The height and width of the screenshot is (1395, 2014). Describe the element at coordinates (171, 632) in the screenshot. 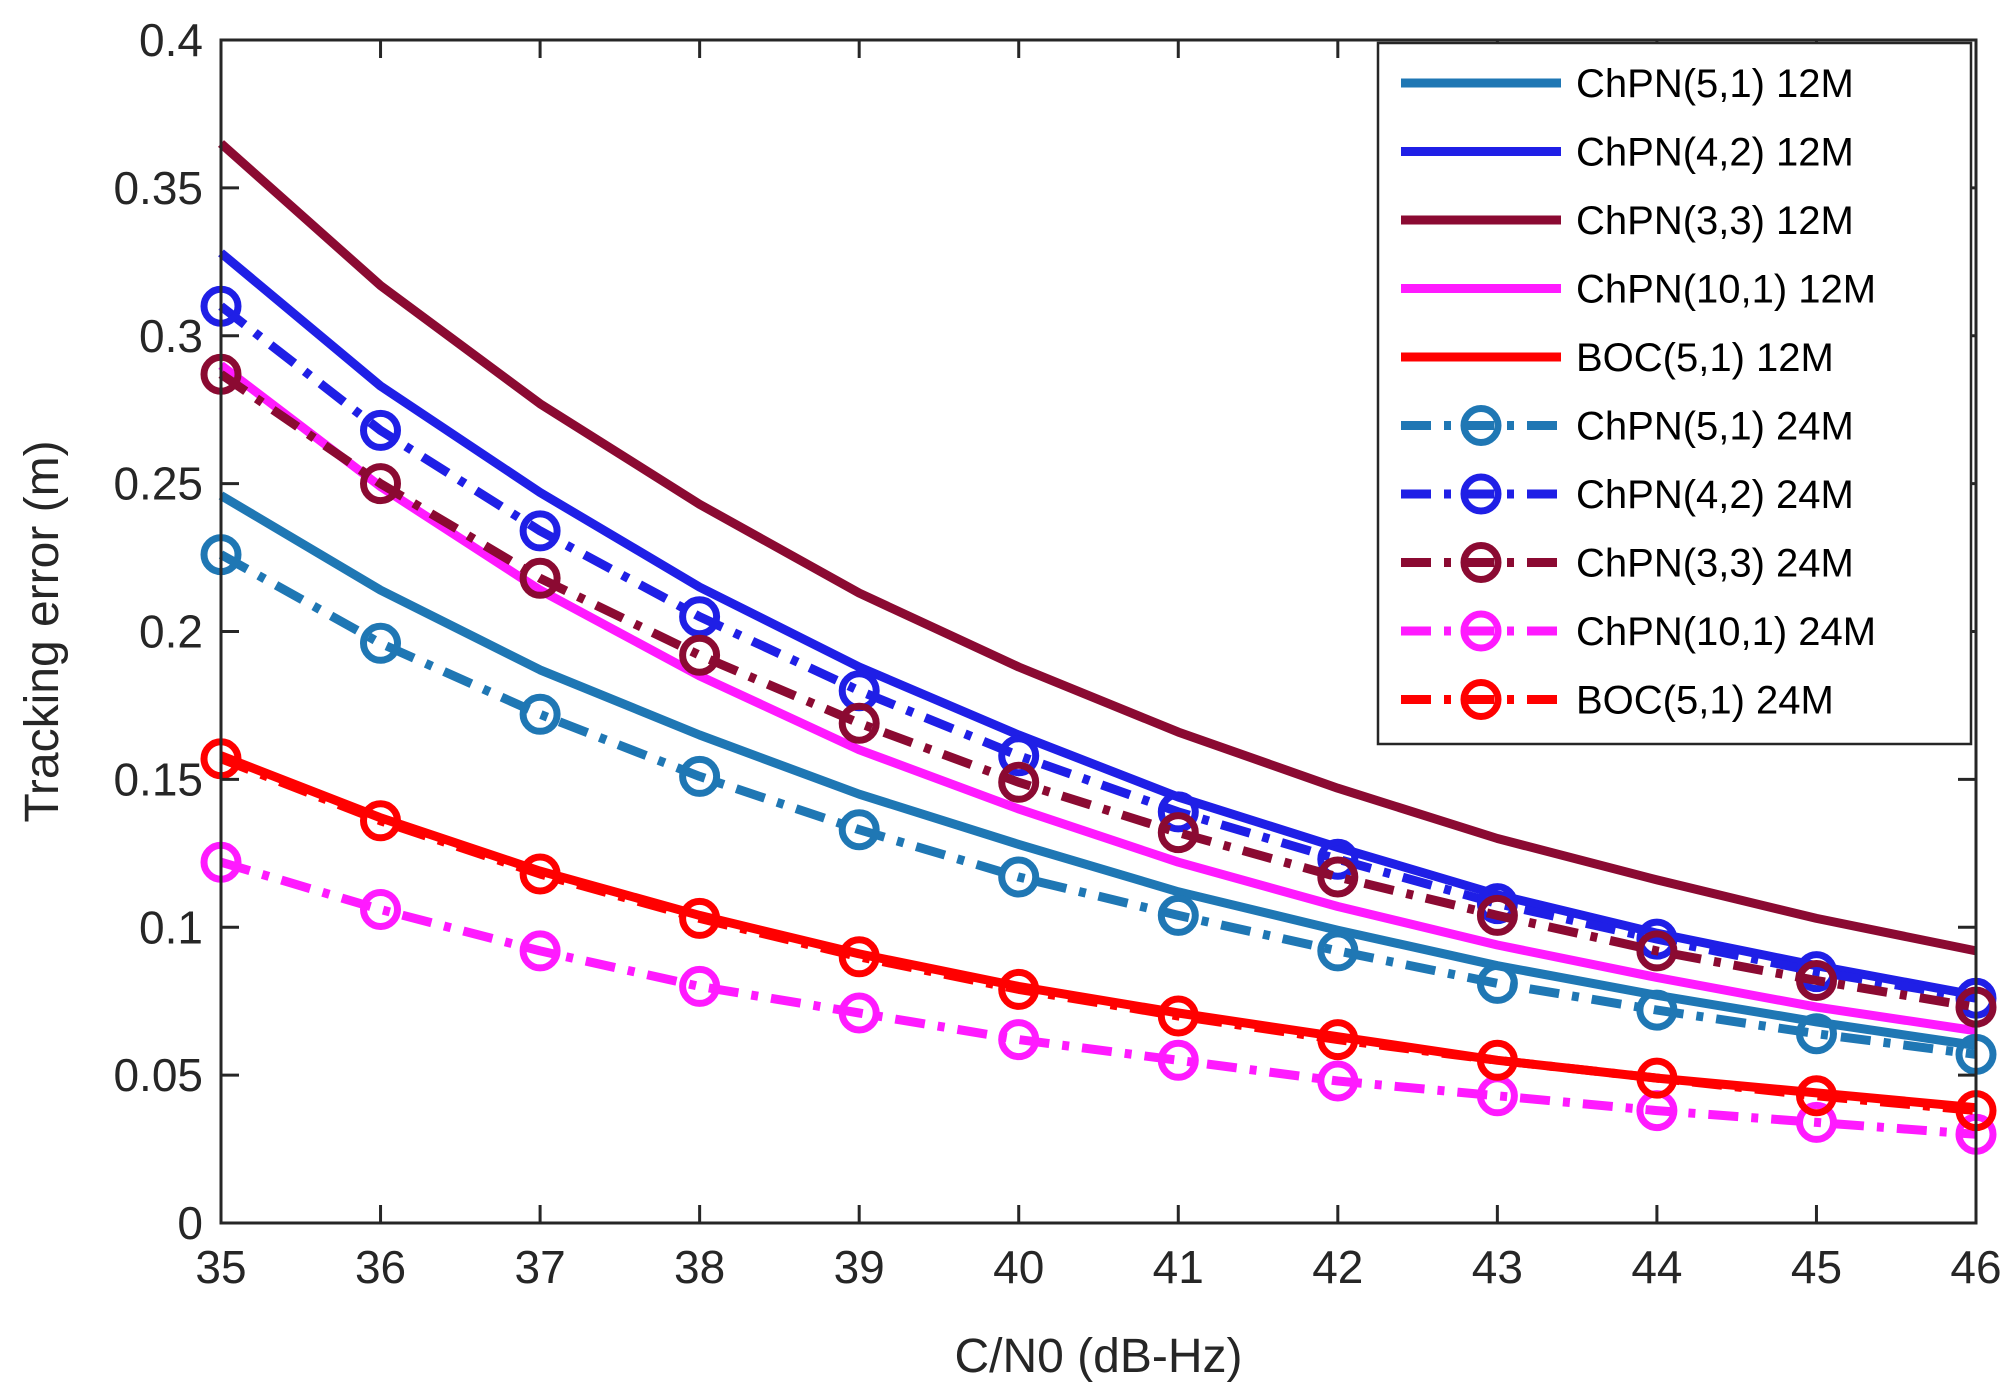

I see `y-tick-label: 0.2` at that location.